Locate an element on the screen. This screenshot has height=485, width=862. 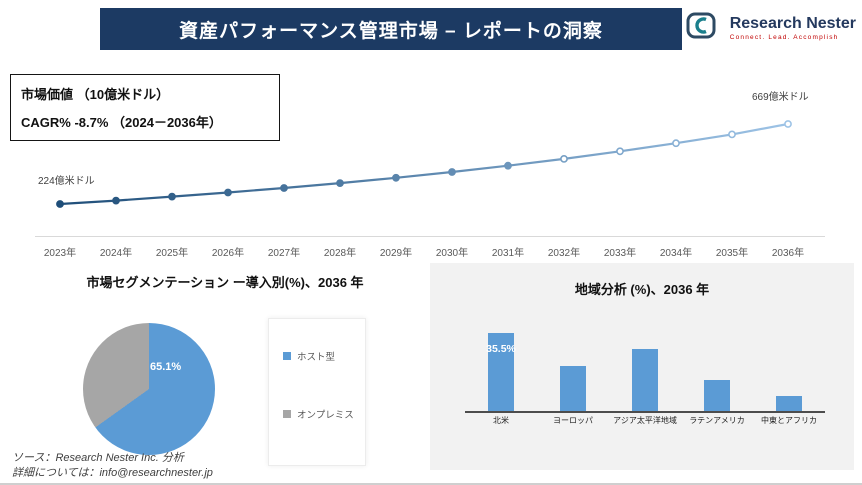
bar-category-label: 中東とアフリカ is located at coordinates (789, 420).